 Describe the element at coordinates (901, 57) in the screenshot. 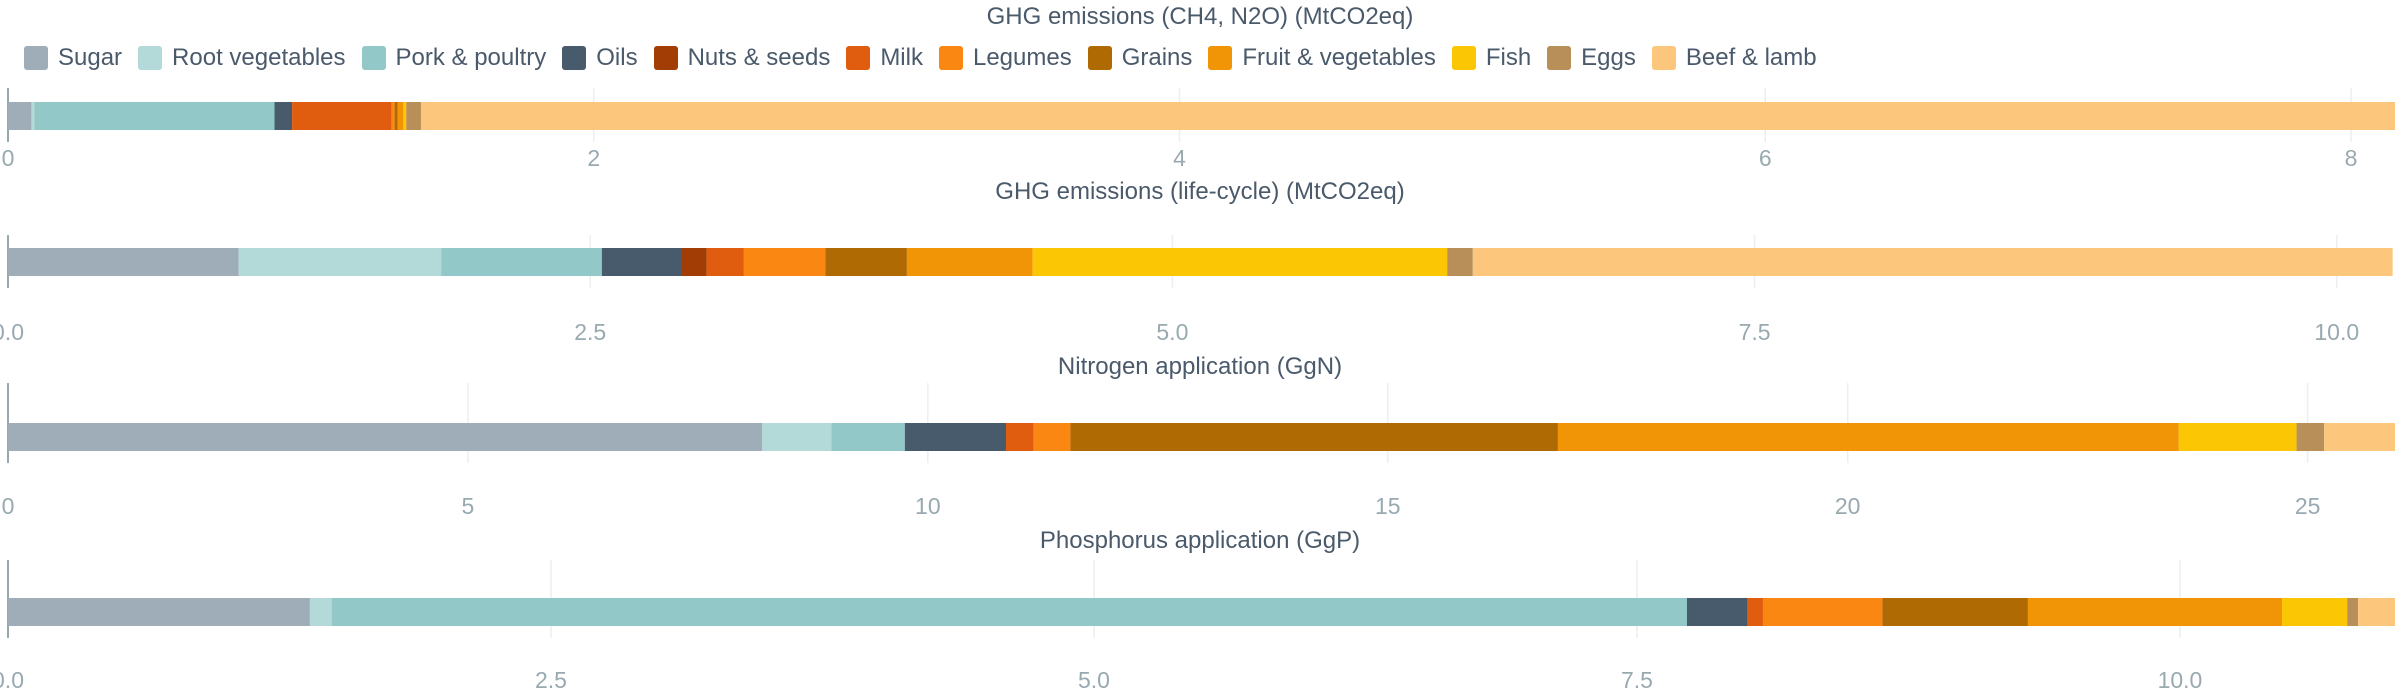

I see `legend-label: Milk` at that location.